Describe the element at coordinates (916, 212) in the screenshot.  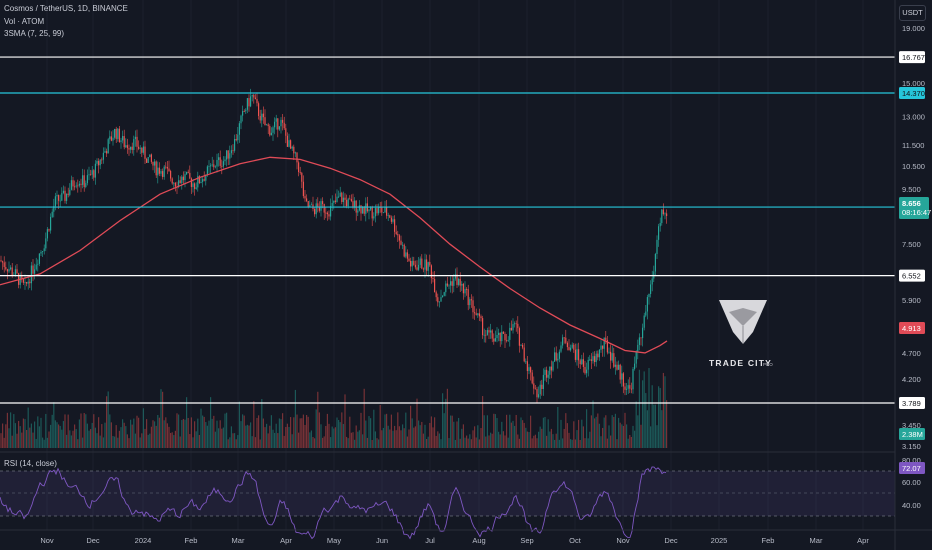
I see `candle-countdown: 08:16:47` at that location.